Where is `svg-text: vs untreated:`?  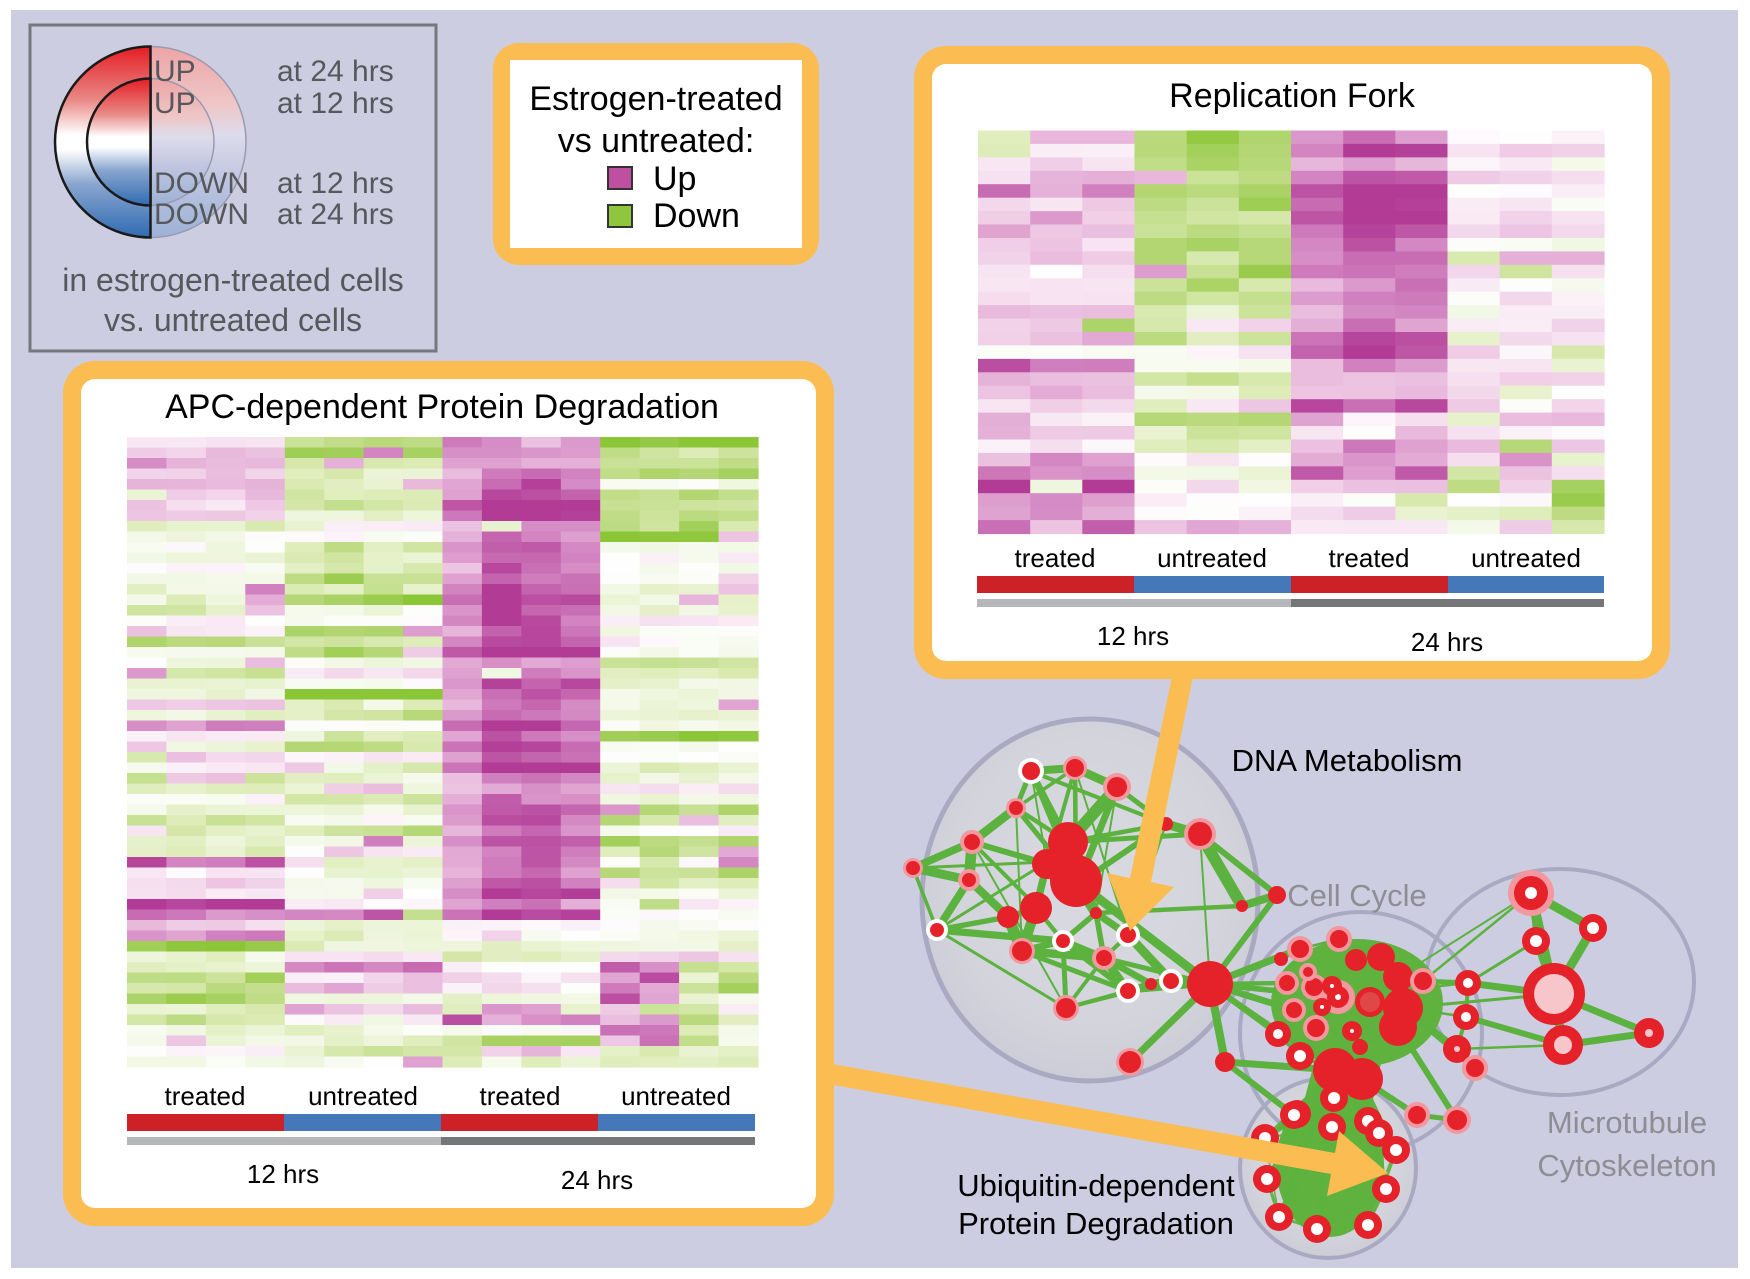
svg-text: vs untreated: is located at coordinates (656, 141).